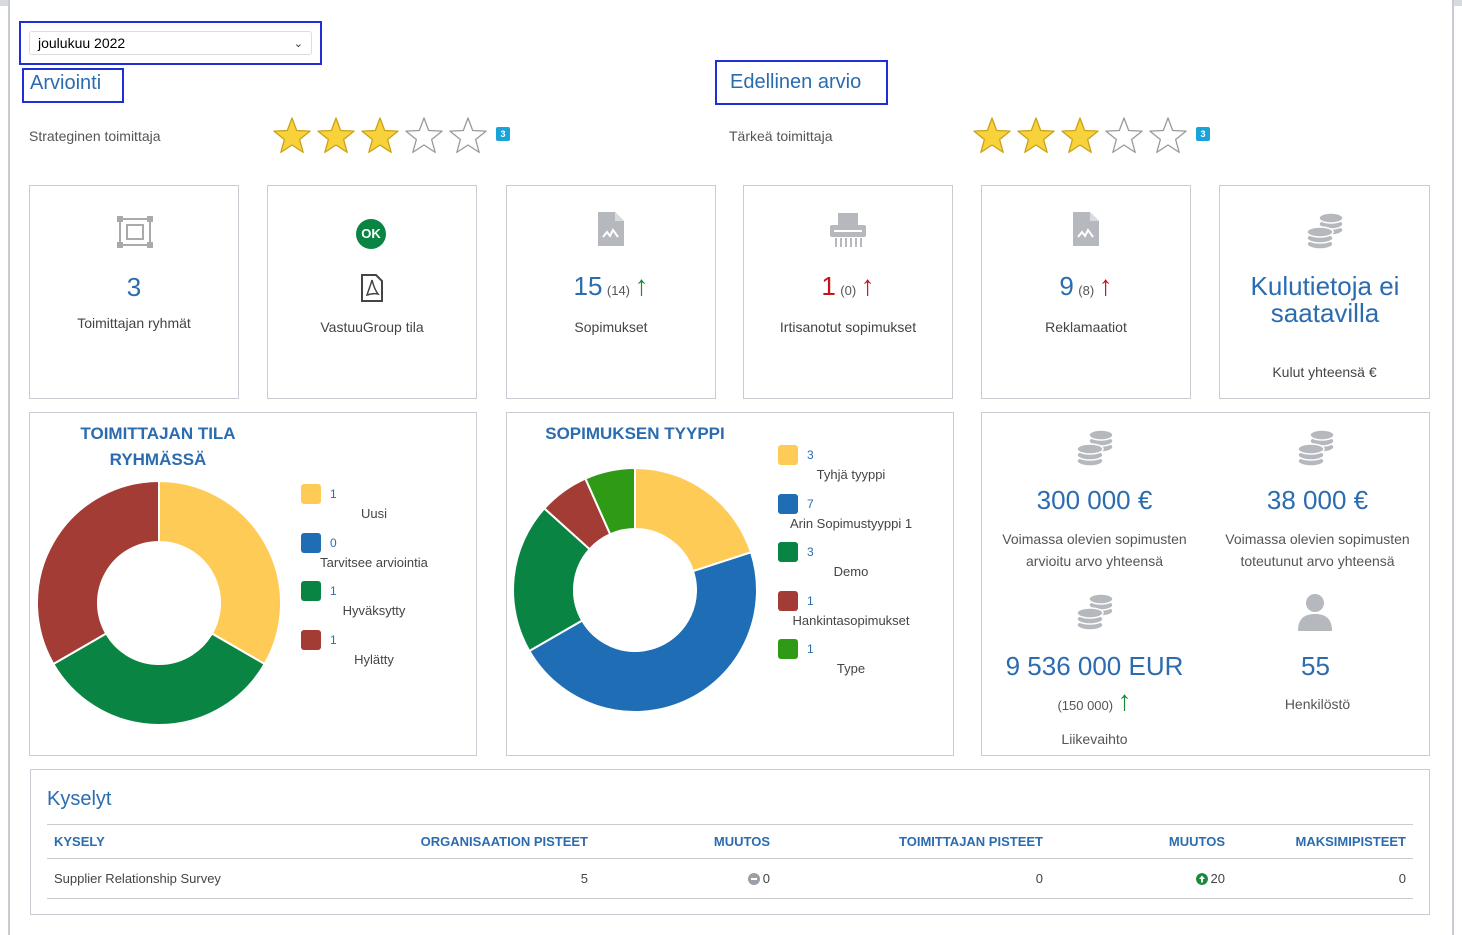 The height and width of the screenshot is (935, 1462). Describe the element at coordinates (212, 878) in the screenshot. I see `survey-name: Supplier Relationship Survey` at that location.